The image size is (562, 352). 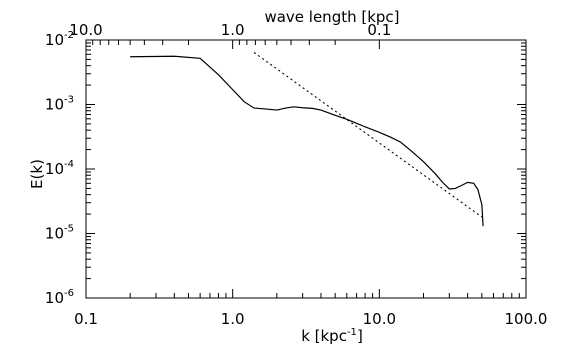 What do you see at coordinates (233, 30) in the screenshot?
I see `top-x-tick-label: 1.0` at bounding box center [233, 30].